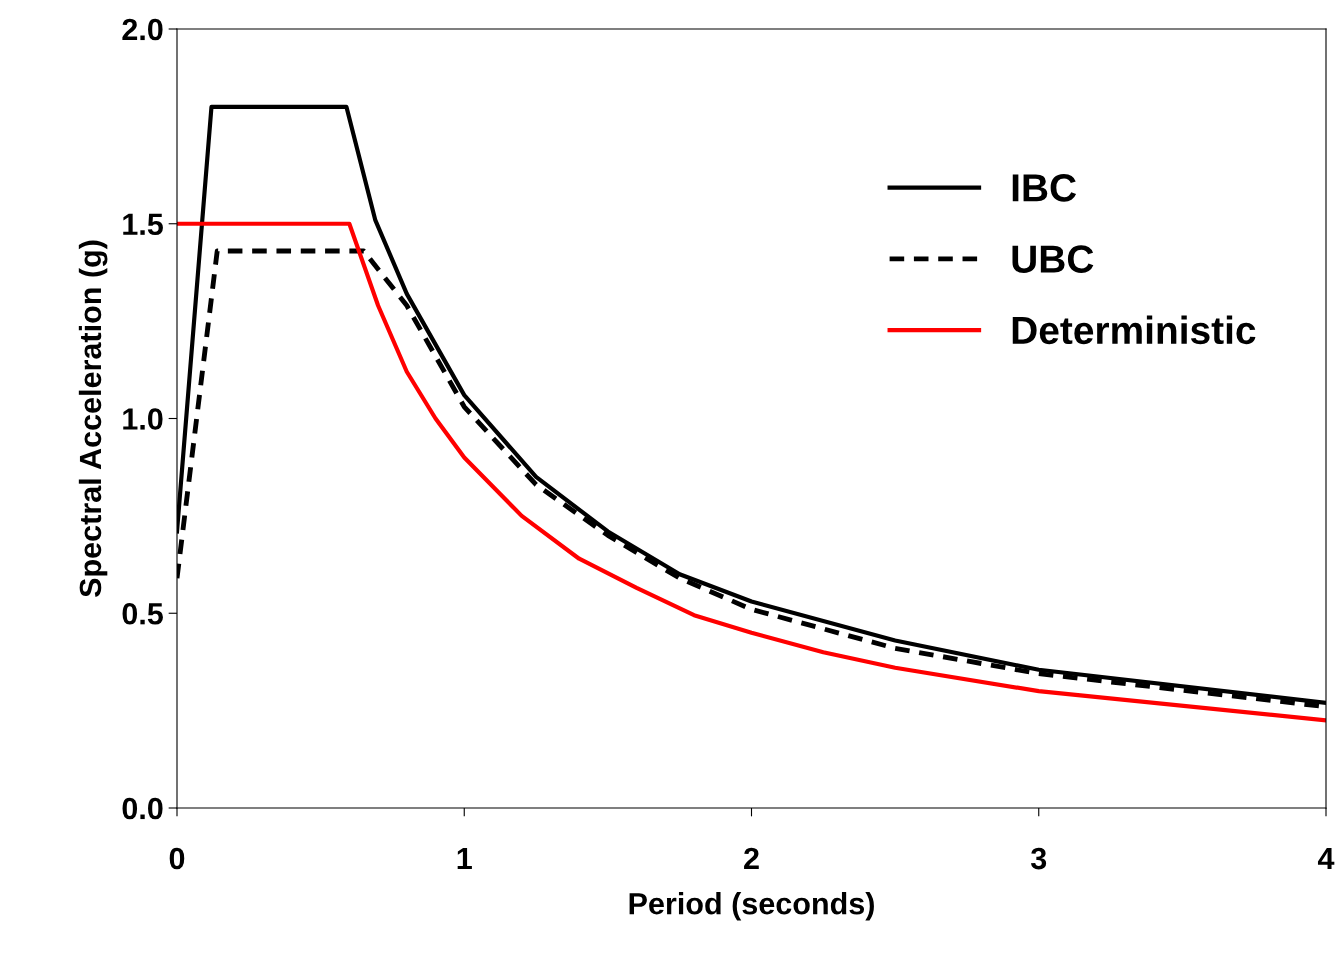  Describe the element at coordinates (1134, 330) in the screenshot. I see `legend-label: Deterministic` at that location.